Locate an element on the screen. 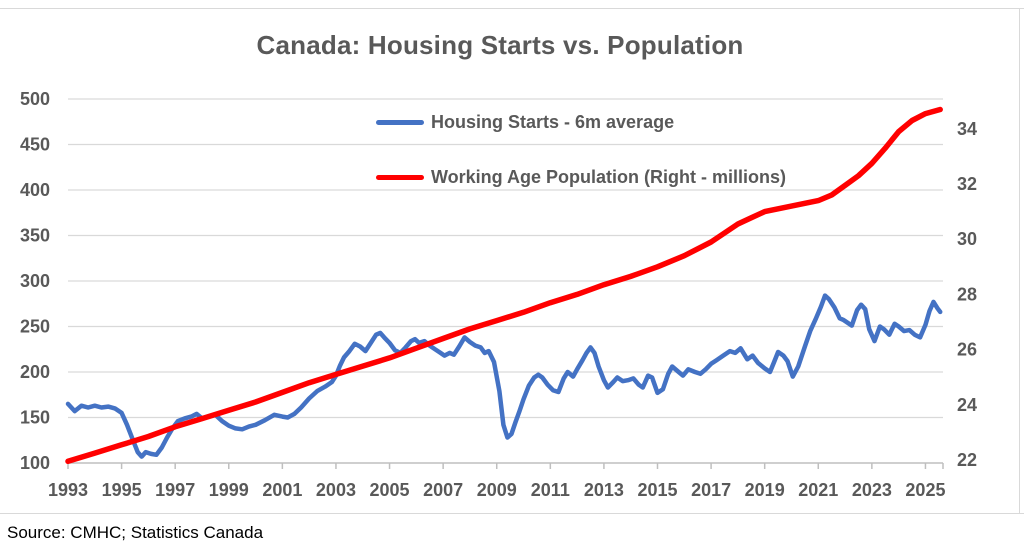 This screenshot has width=1024, height=553. y-axis-left-label: 100 is located at coordinates (35, 463).